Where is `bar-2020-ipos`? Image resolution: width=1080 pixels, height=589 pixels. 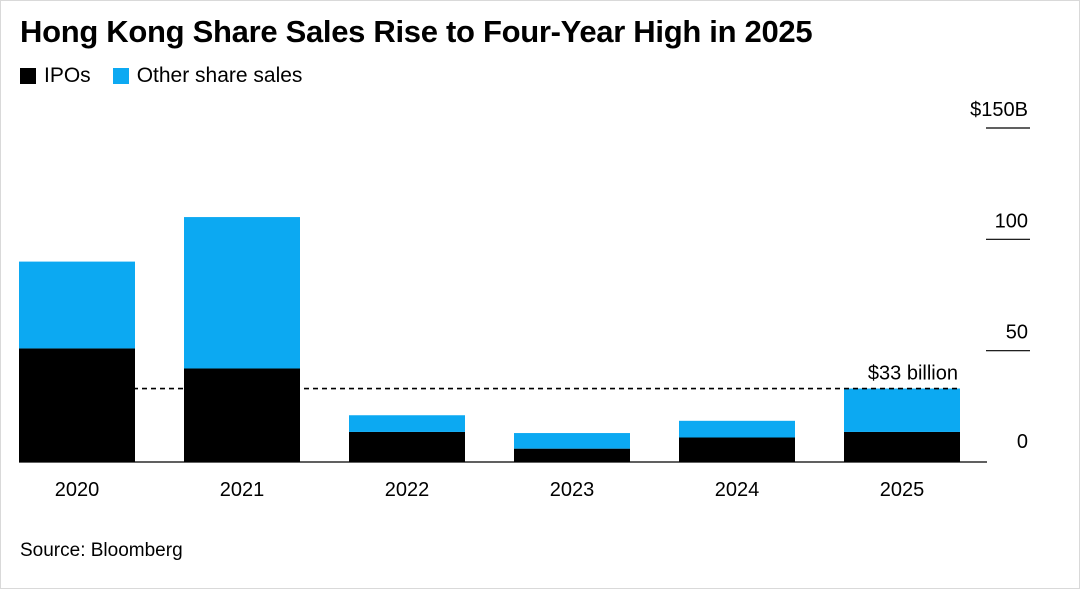 bar-2020-ipos is located at coordinates (77, 405).